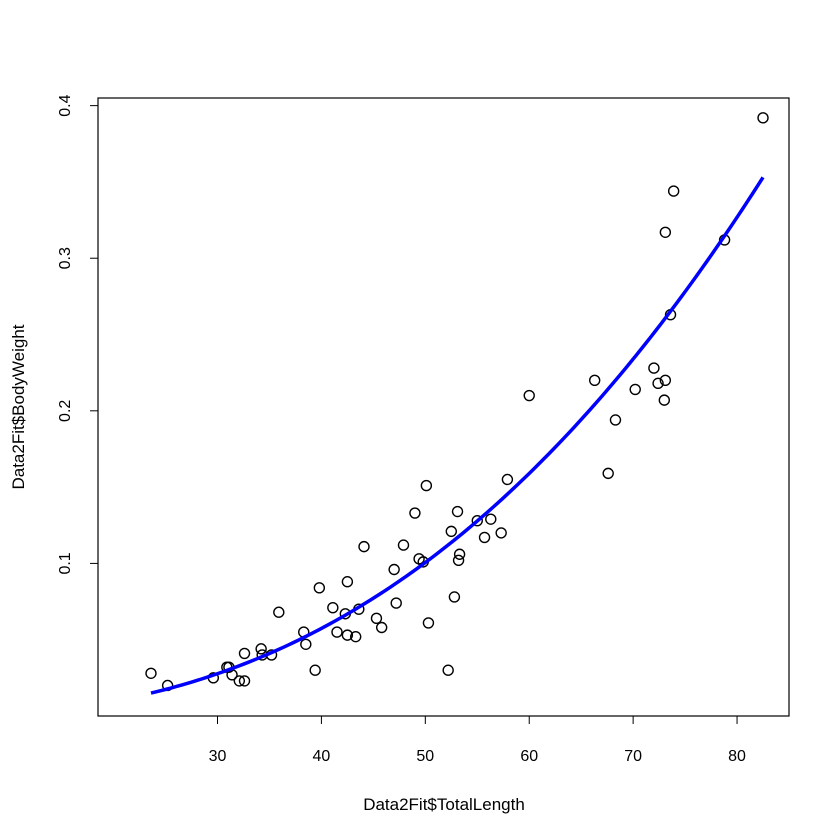  What do you see at coordinates (65, 258) in the screenshot?
I see `y-tick-label: 0.3` at bounding box center [65, 258].